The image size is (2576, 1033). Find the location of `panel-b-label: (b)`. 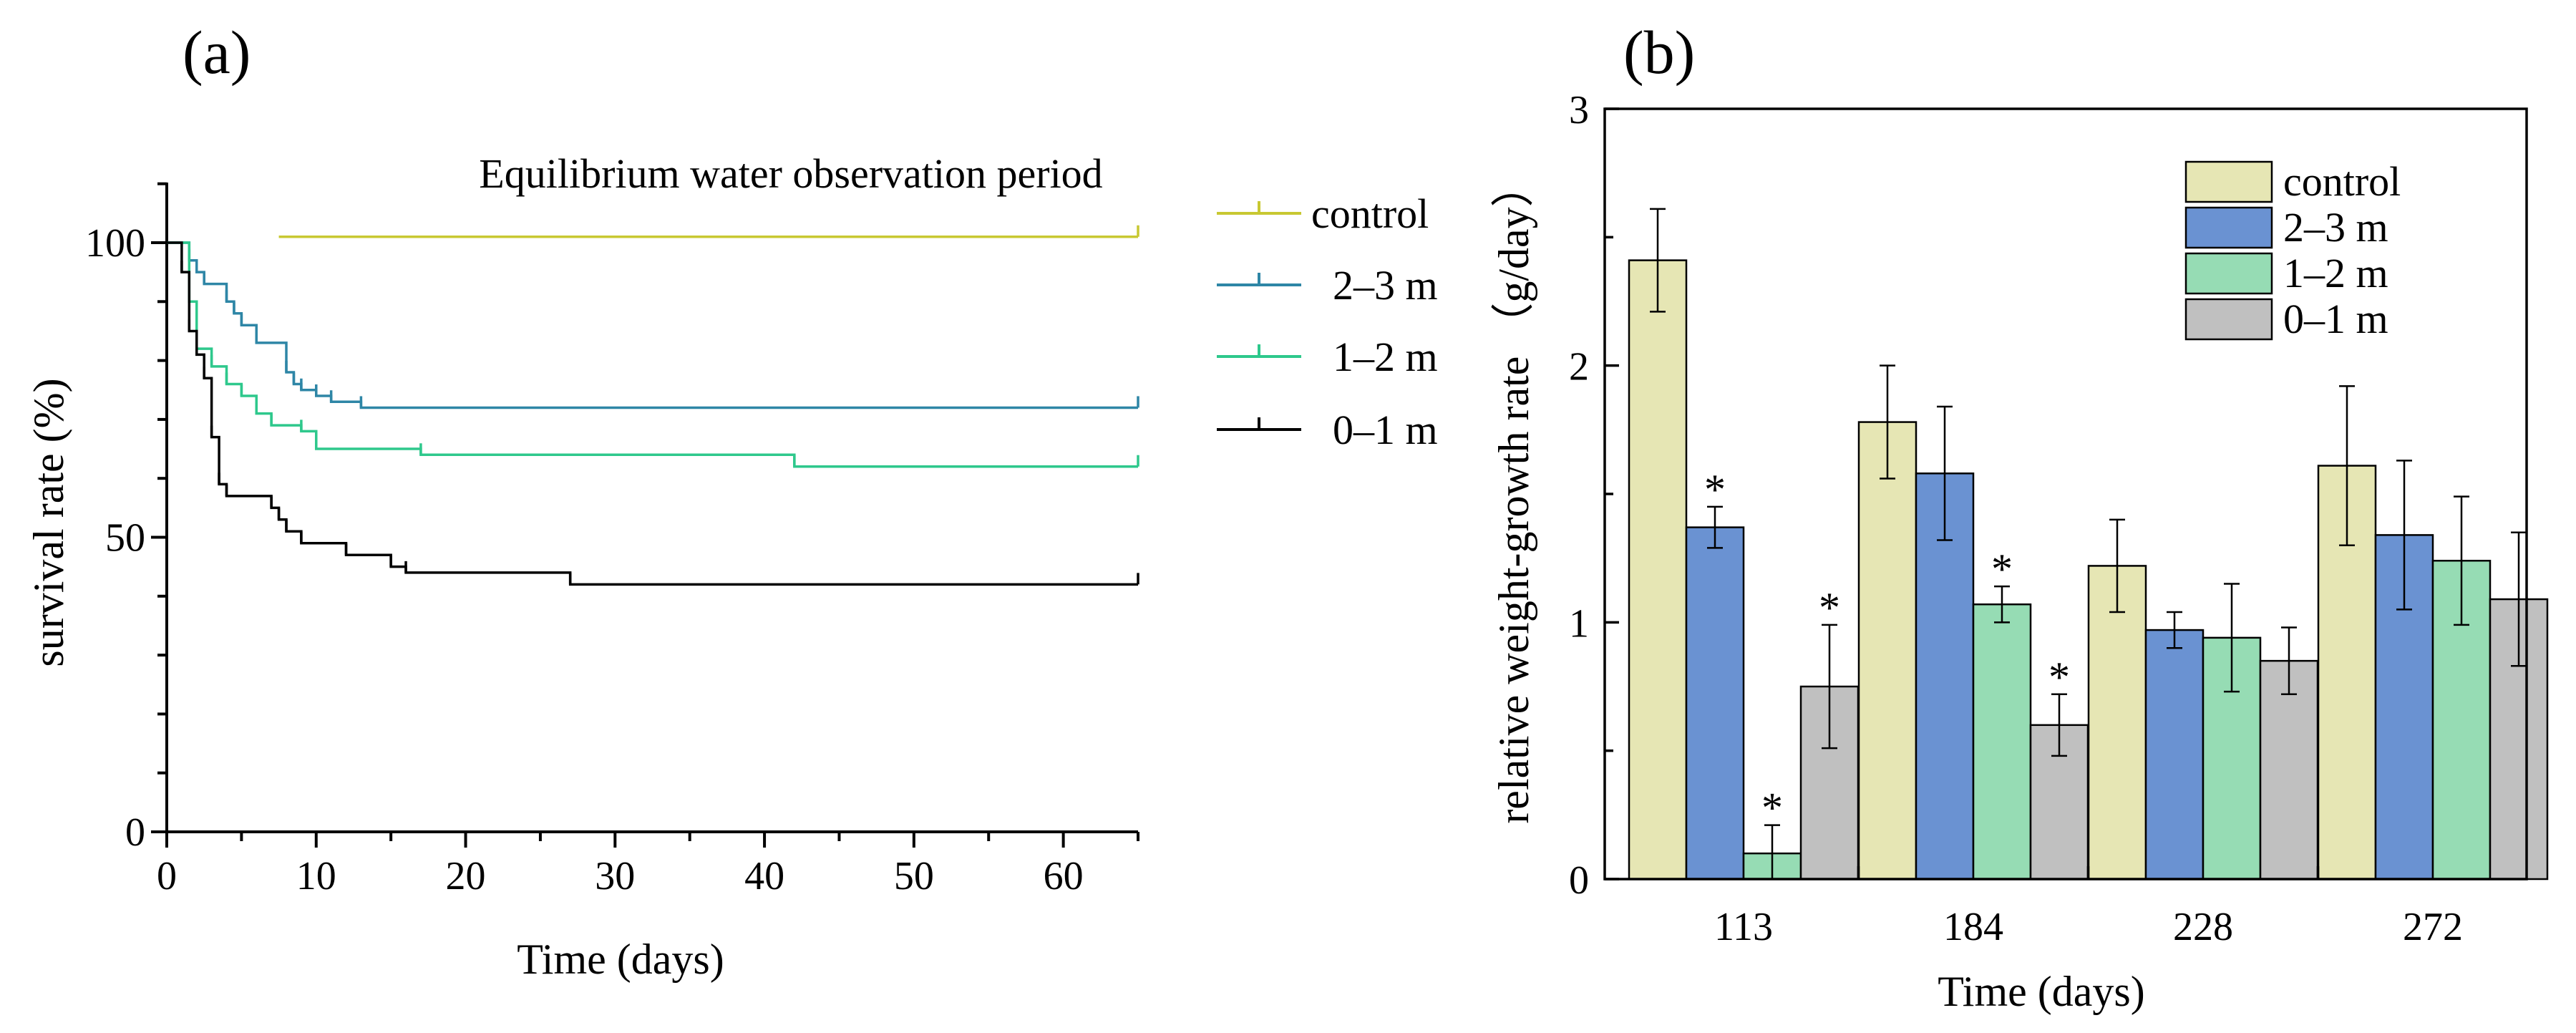

panel-b-label: (b) is located at coordinates (1659, 52).